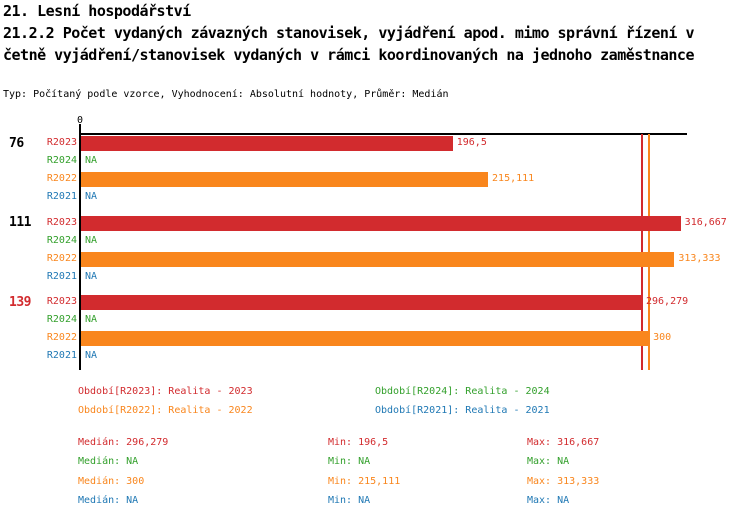 The image size is (750, 520). Describe the element at coordinates (548, 500) in the screenshot. I see `stat-max-r2021: Max: NA` at that location.